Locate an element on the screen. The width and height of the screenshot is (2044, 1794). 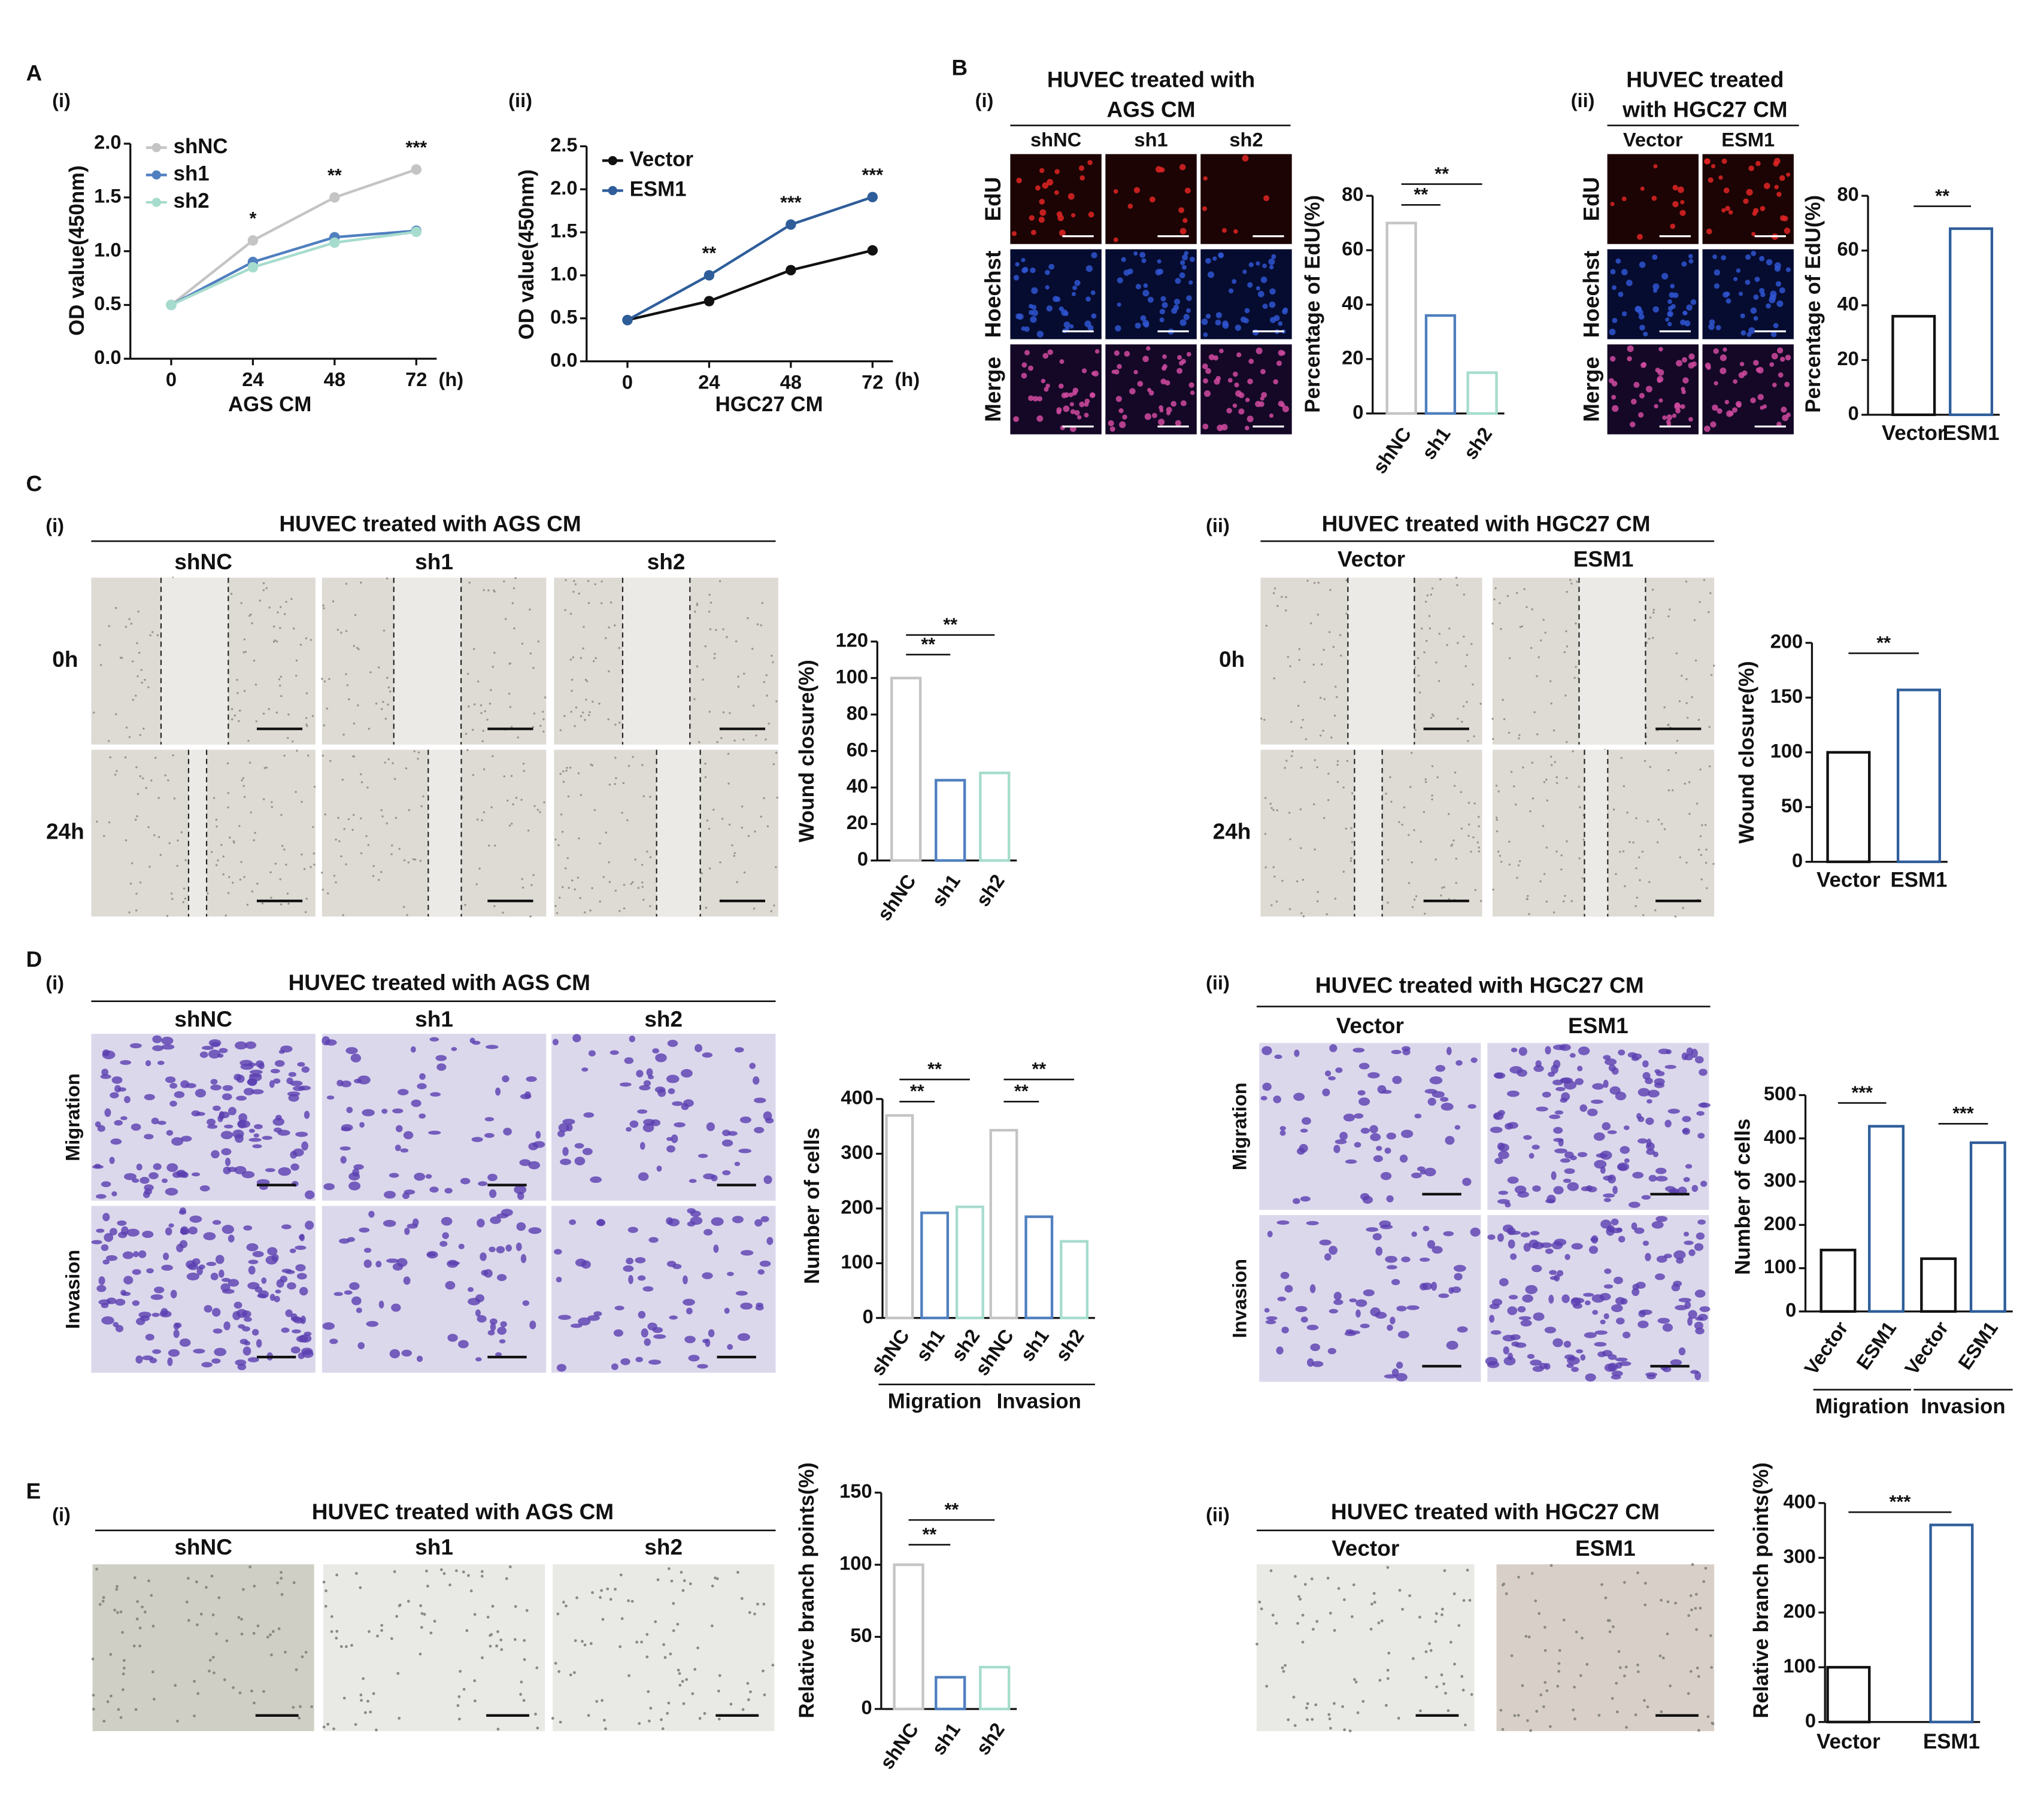
x-tick-label: 24 is located at coordinates (252, 379).